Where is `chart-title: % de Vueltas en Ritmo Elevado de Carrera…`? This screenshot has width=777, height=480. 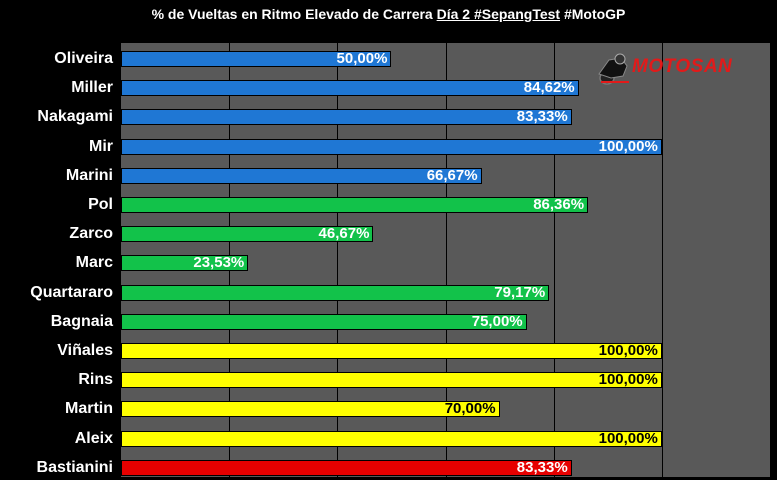
chart-title: % de Vueltas en Ritmo Elevado de Carrera… is located at coordinates (388, 14).